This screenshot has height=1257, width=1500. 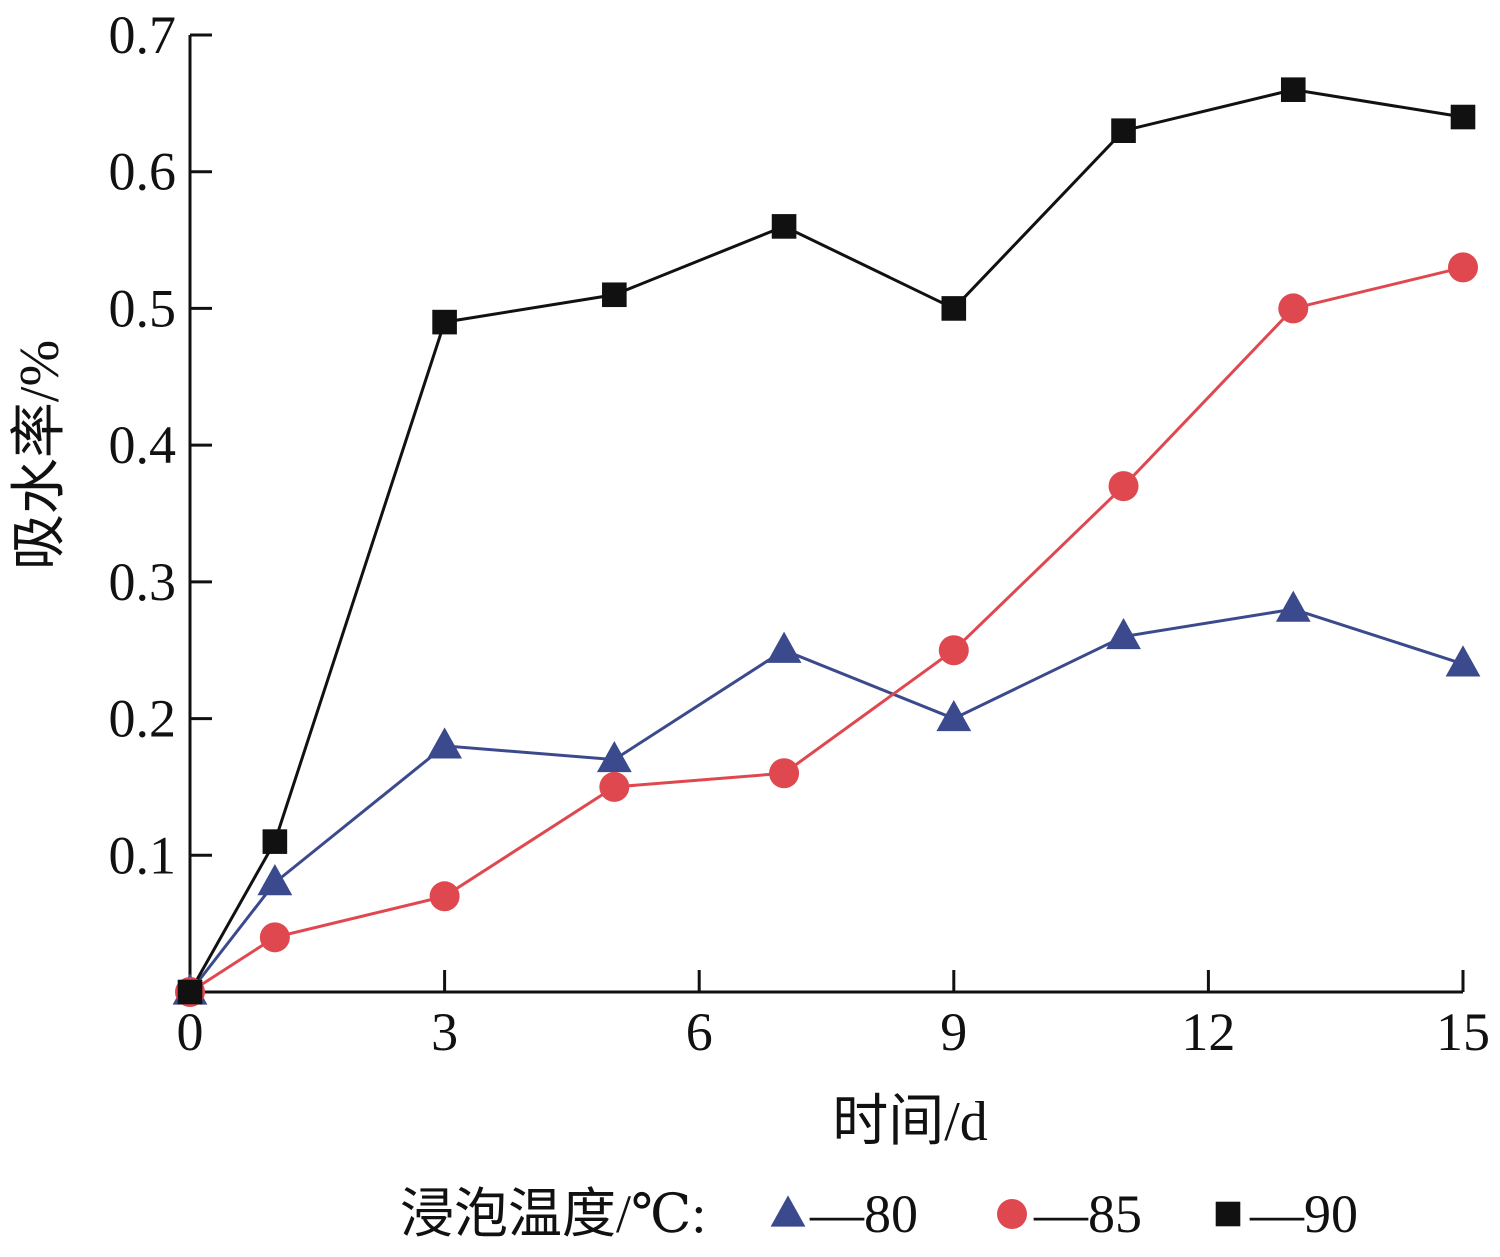 What do you see at coordinates (190, 1032) in the screenshot?
I see `x-tick-label: 0` at bounding box center [190, 1032].